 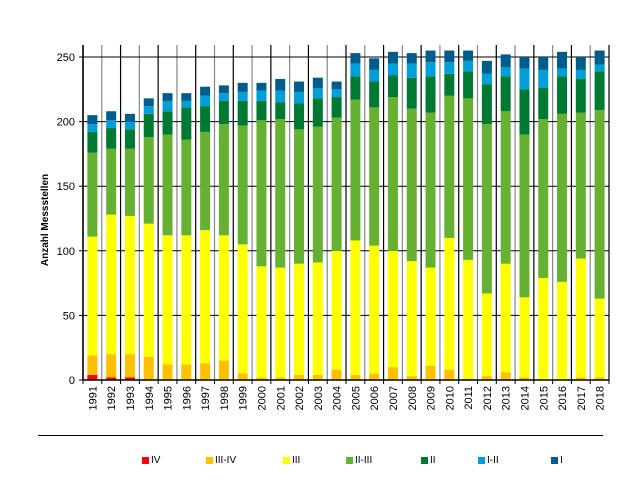 What do you see at coordinates (338, 398) in the screenshot?
I see `x-tick-label: 2004` at bounding box center [338, 398].